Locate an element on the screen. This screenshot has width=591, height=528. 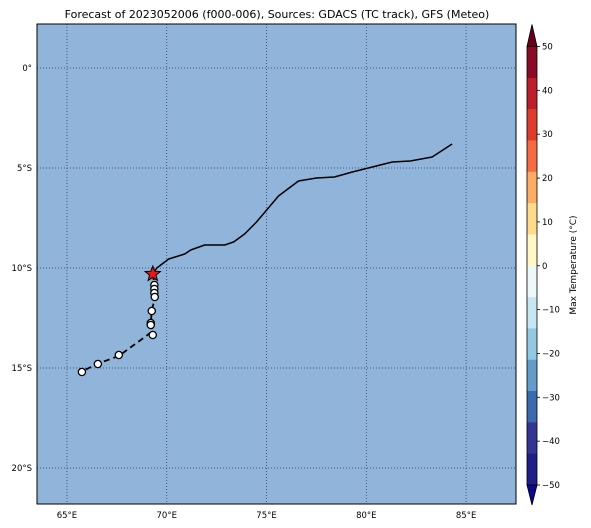
y-axis-ticks: 0° 5°S 10°S 15°S 20°S is located at coordinates (22, 269).